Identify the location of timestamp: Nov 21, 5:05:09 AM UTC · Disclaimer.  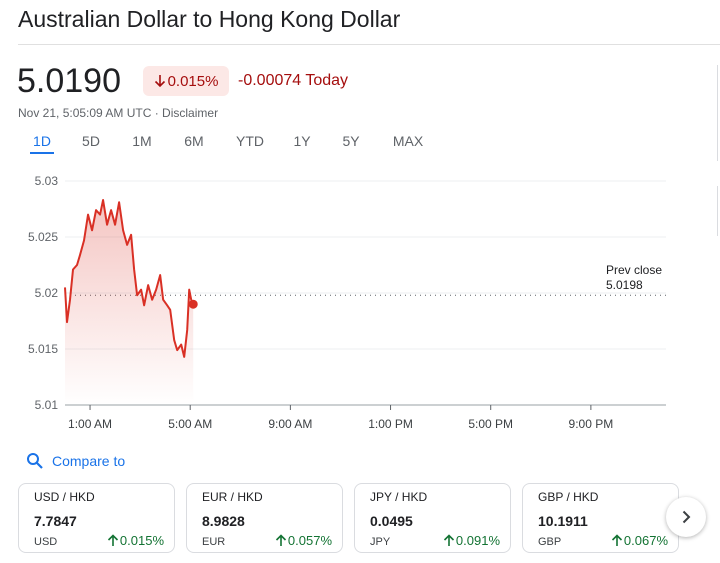
(118, 113).